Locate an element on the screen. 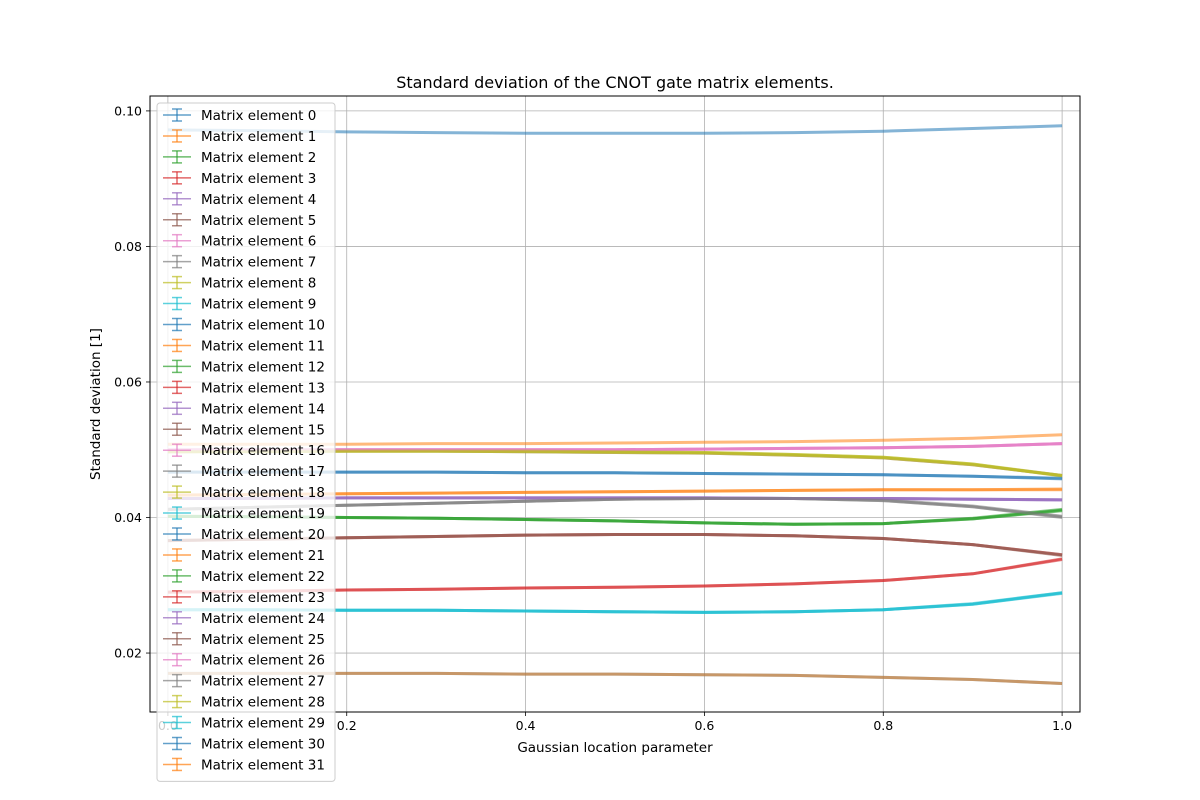  legend-entry: Matrix element 16 is located at coordinates (244, 451).